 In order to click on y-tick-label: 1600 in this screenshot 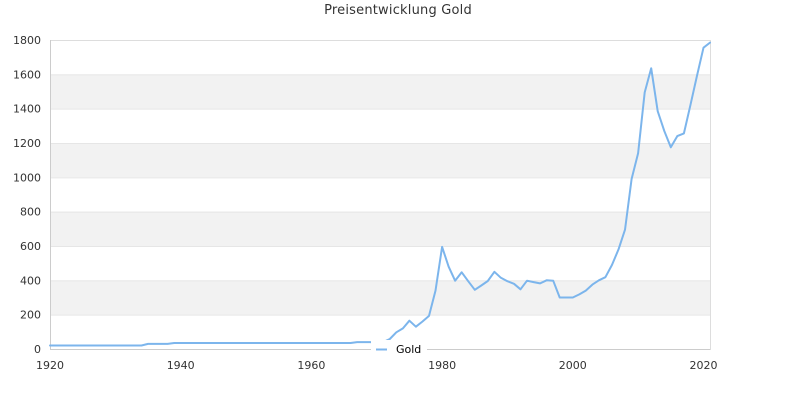, I will do `click(27, 74)`.